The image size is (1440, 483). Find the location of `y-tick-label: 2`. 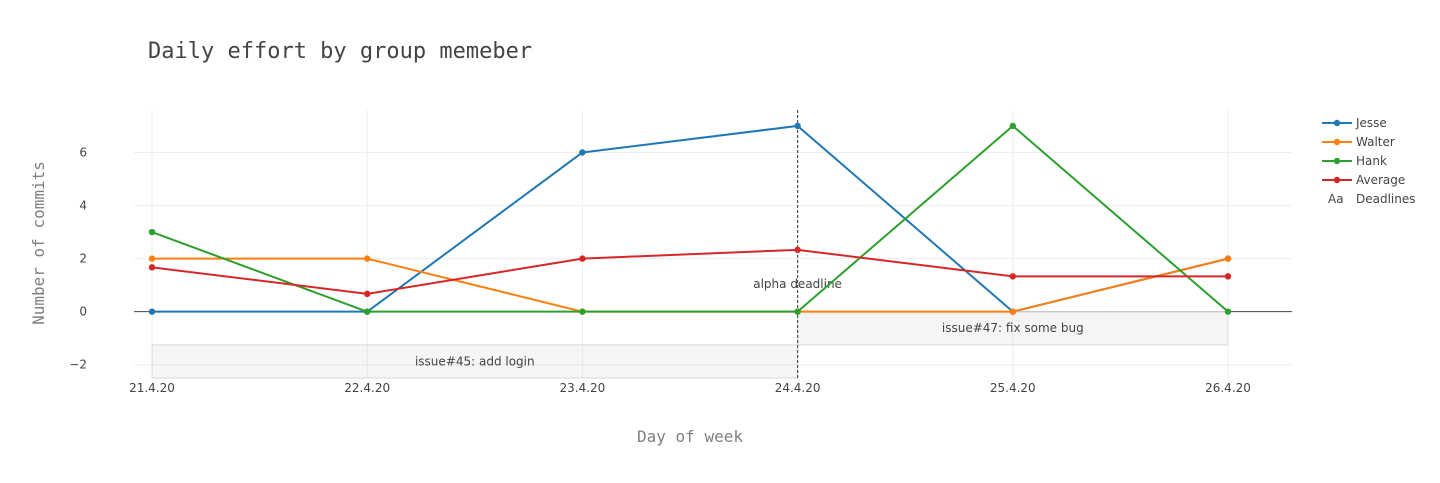

y-tick-label: 2 is located at coordinates (83, 259).